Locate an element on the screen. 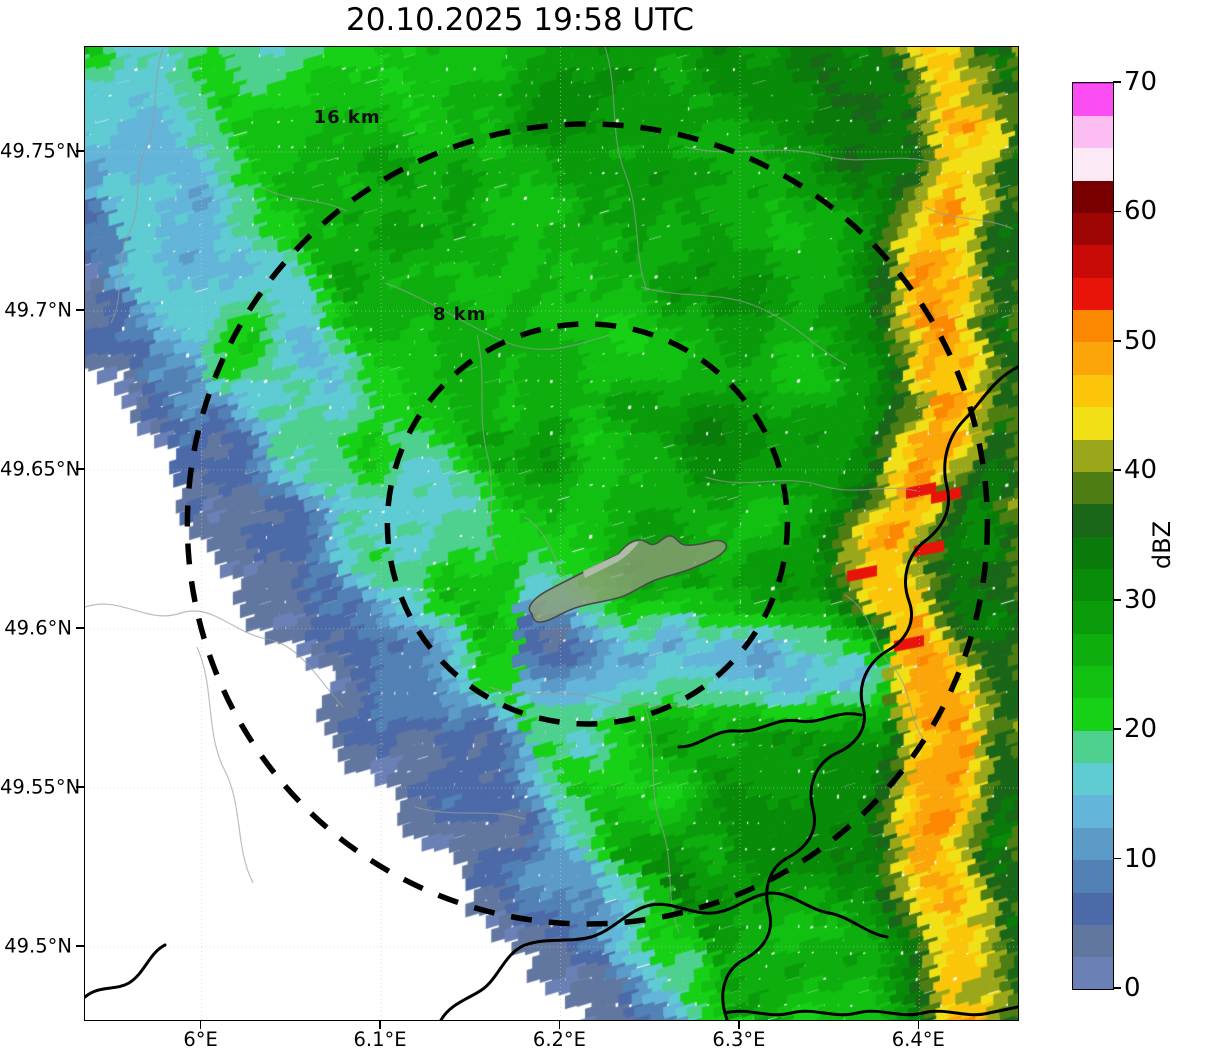  range-ring-label-8km: 8 km is located at coordinates (460, 314).